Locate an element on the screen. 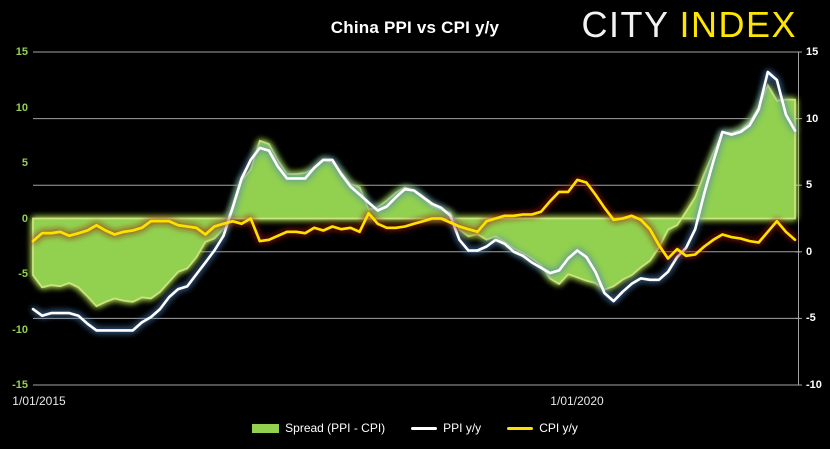 The width and height of the screenshot is (830, 449). legend-item-ppi: PPI y/y is located at coordinates (446, 428).